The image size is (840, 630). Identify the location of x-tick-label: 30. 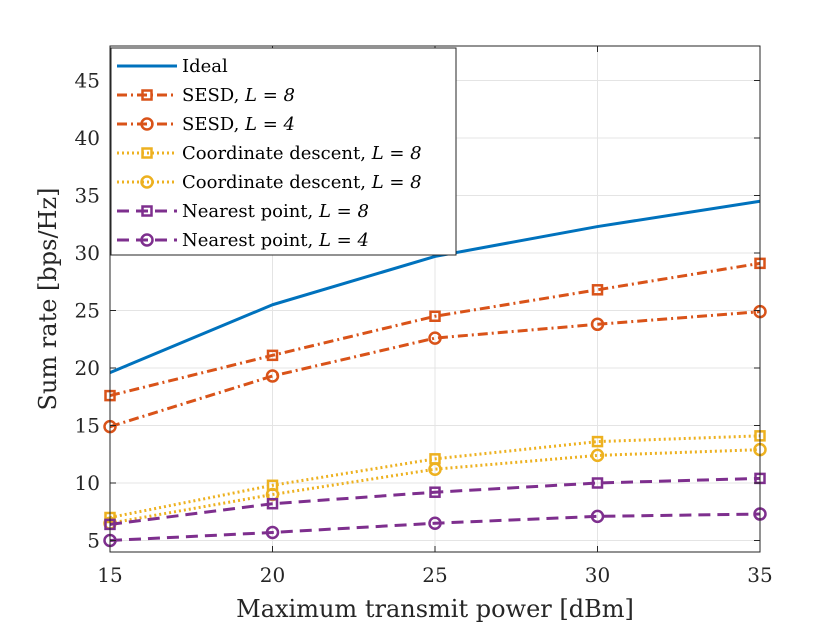
(597, 575).